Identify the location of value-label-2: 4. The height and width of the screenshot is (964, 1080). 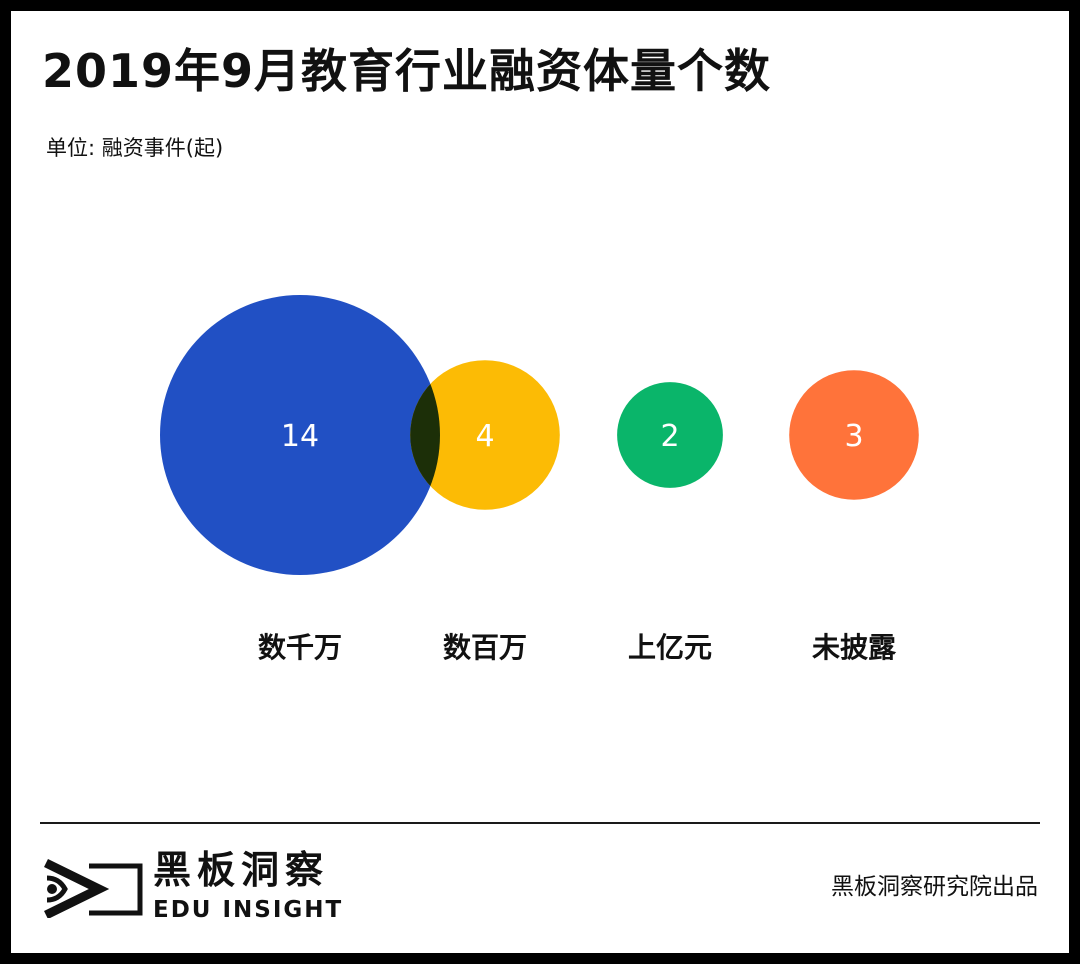
(484, 436).